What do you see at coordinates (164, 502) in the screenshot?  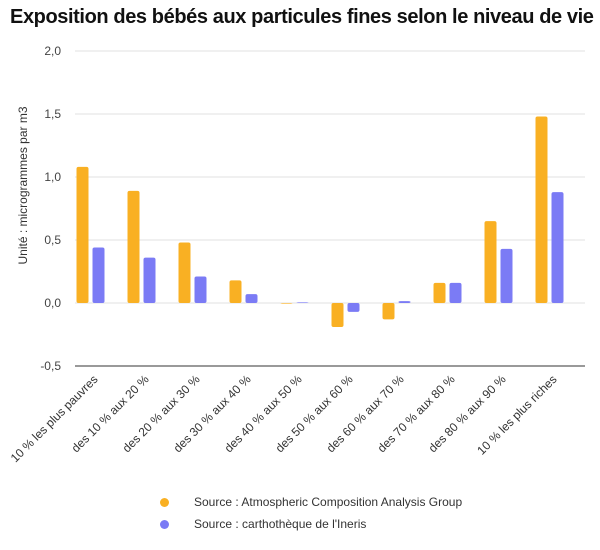 I see `legend-marker-acag` at bounding box center [164, 502].